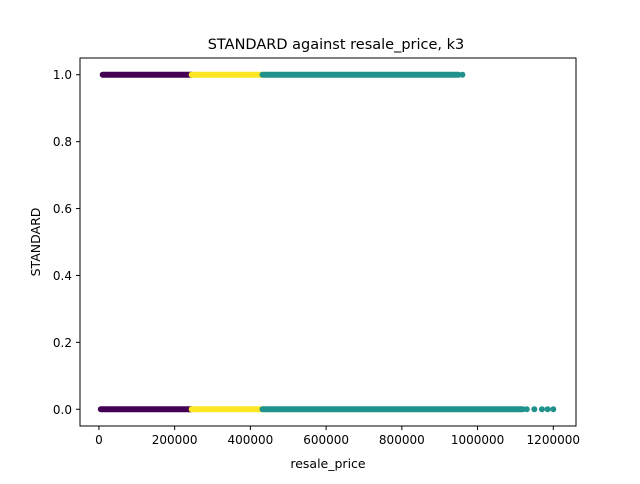  What do you see at coordinates (553, 440) in the screenshot?
I see `x-tick-label: 1200000` at bounding box center [553, 440].